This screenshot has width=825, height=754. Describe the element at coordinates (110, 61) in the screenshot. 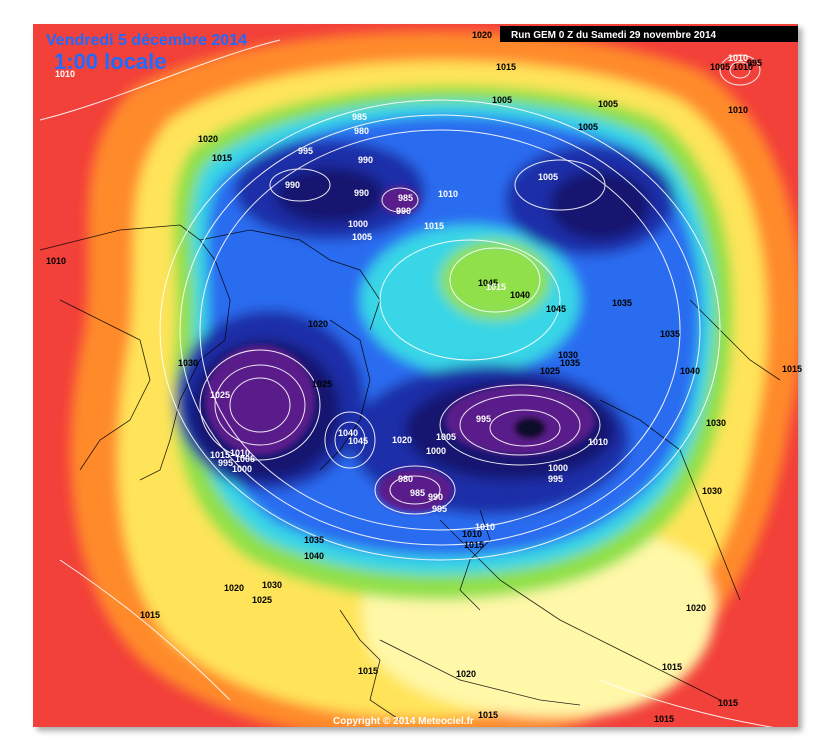

I see `forecast-time: 1:00 locale` at that location.